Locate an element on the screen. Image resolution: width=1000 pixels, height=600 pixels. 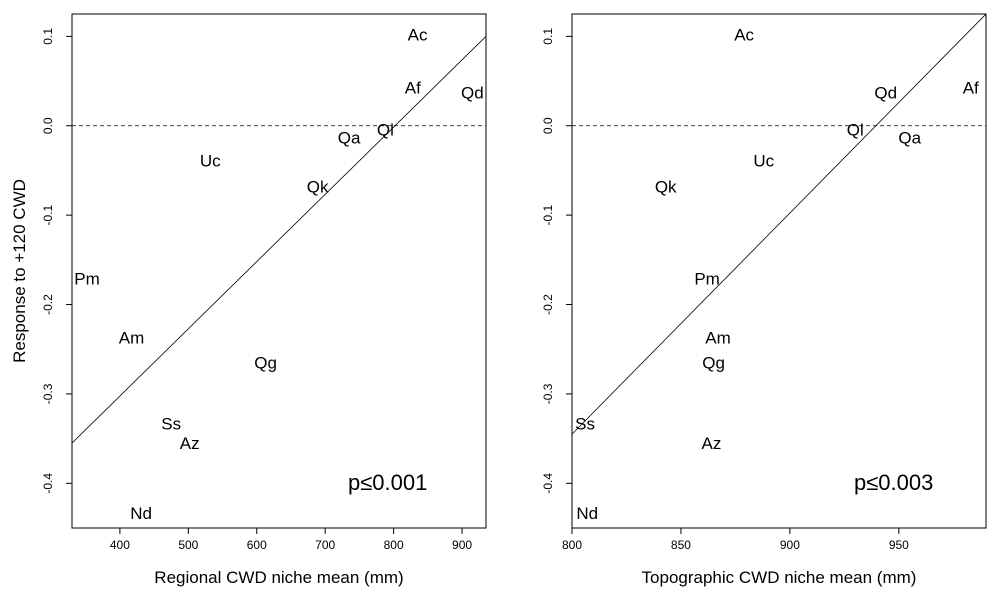
x-tick-label: 850 is located at coordinates (681, 545).